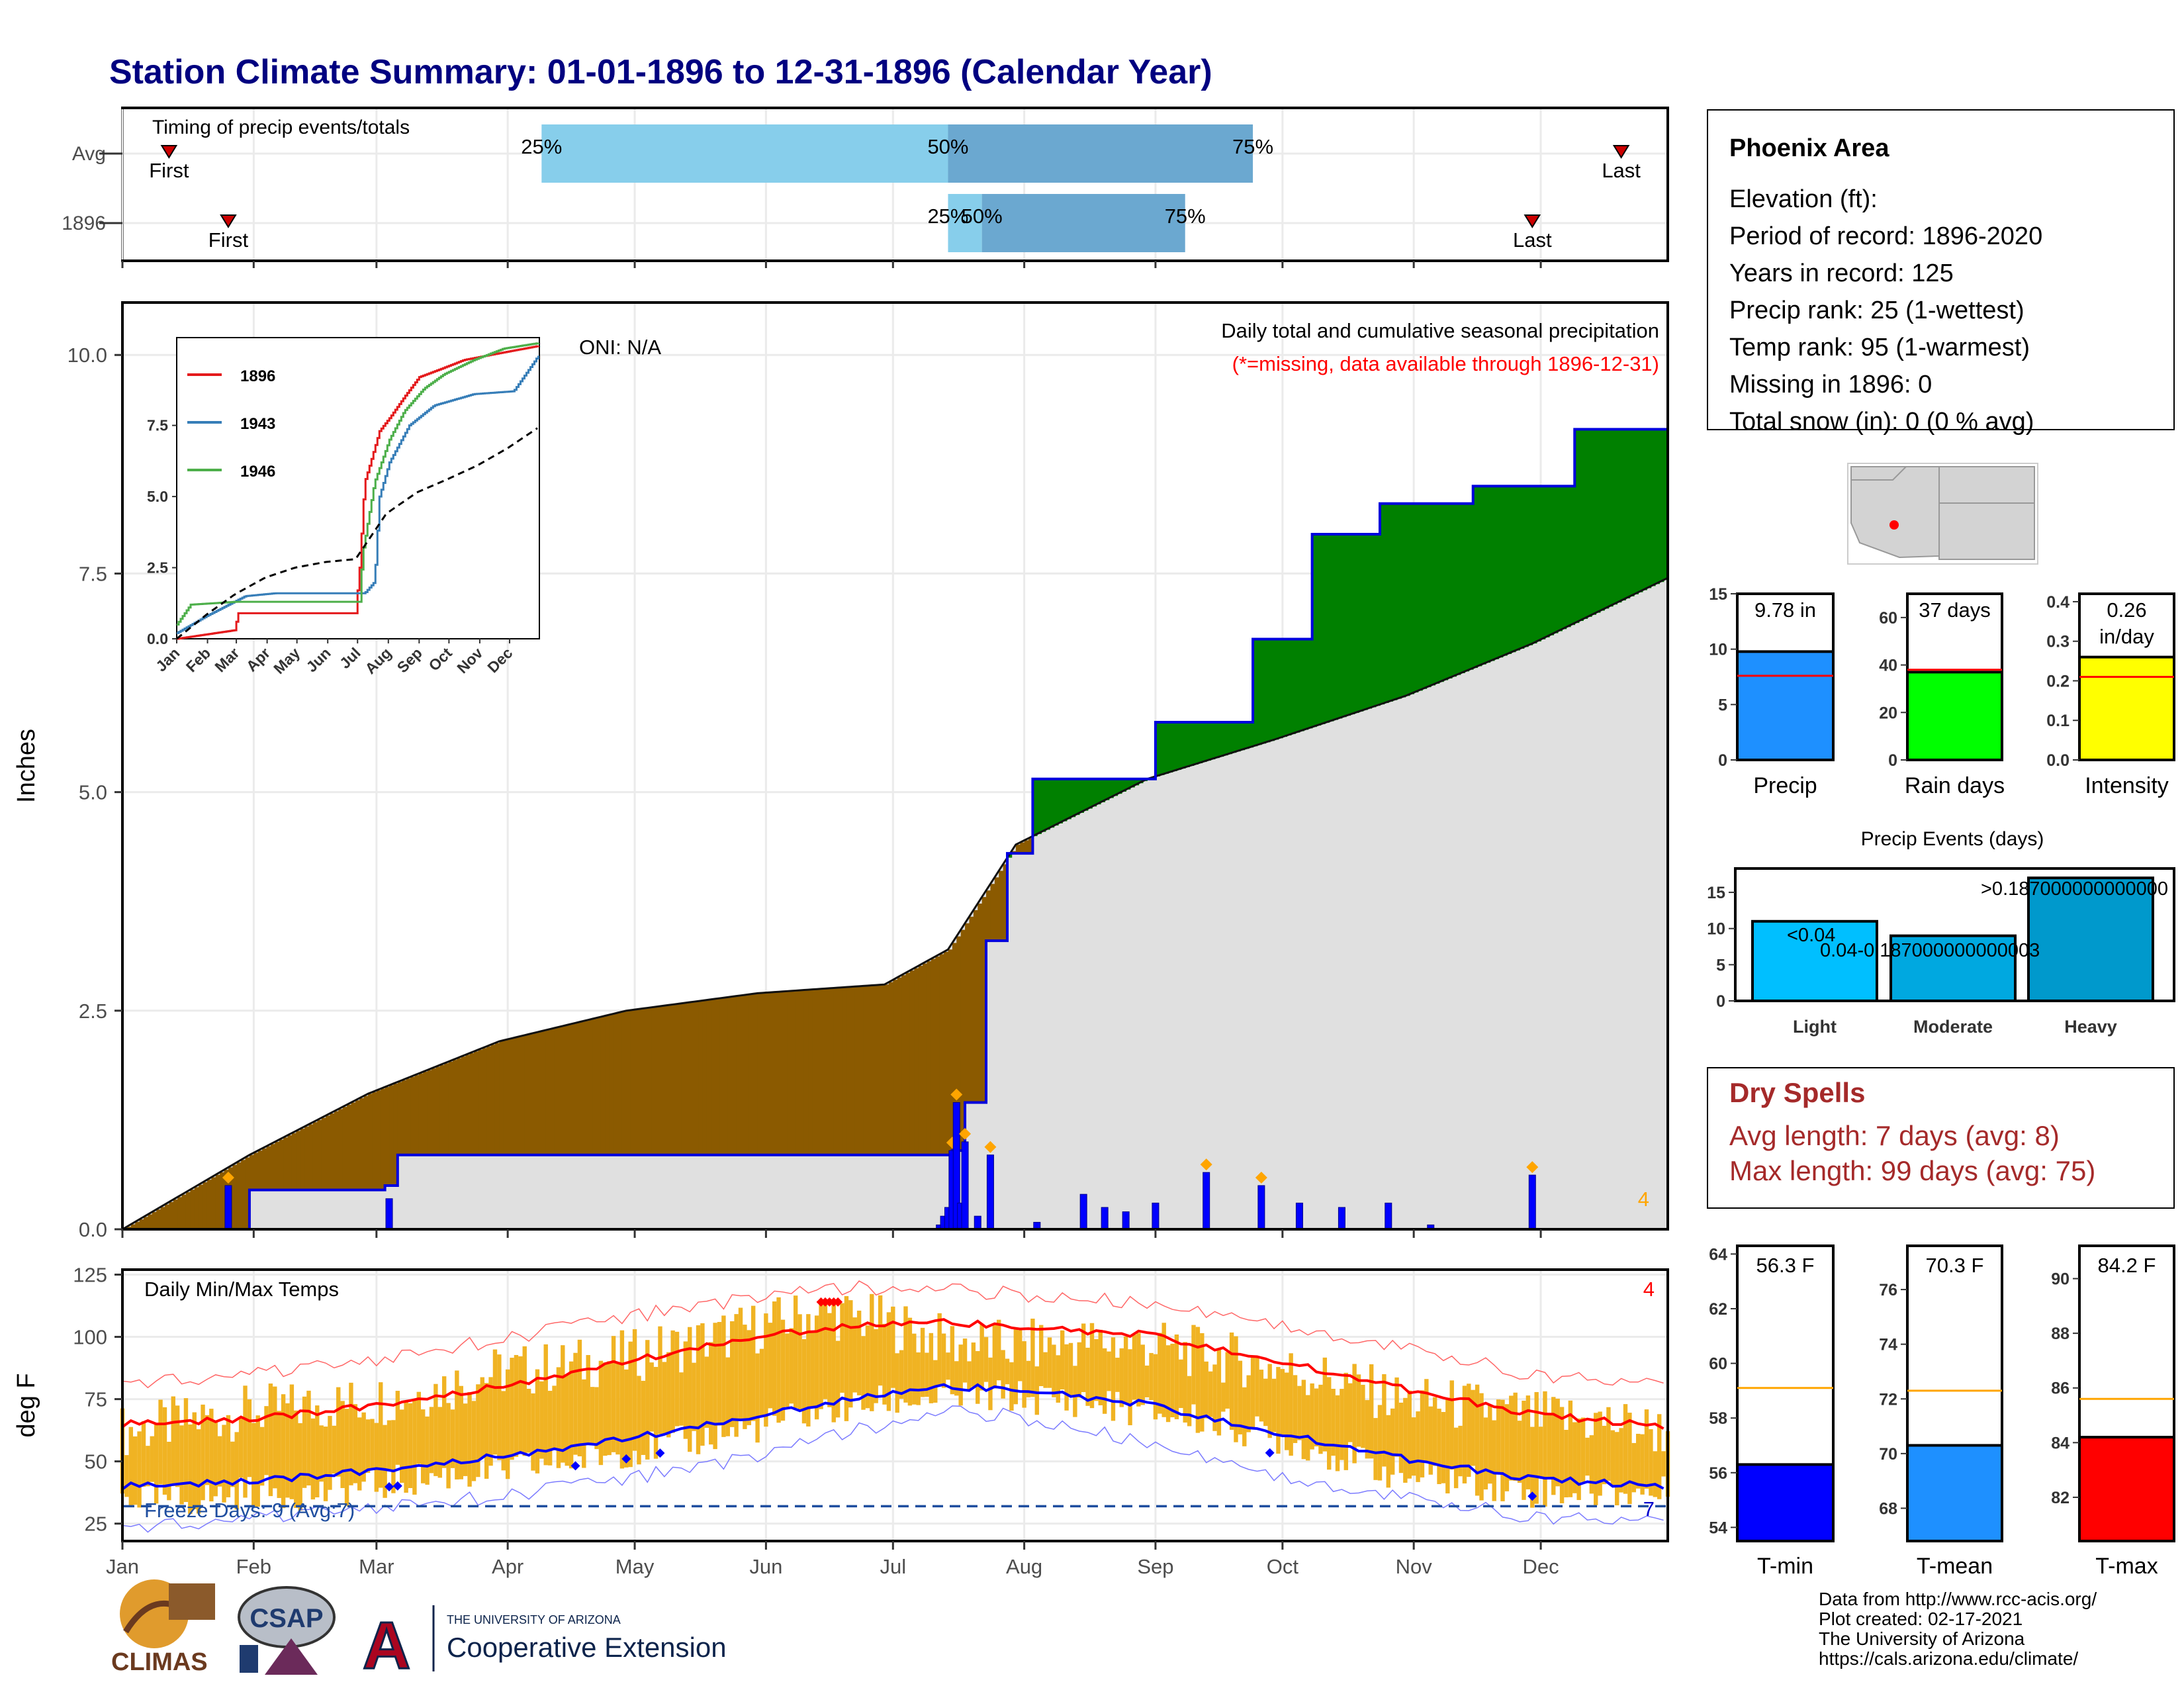 The height and width of the screenshot is (1688, 2184). Describe the element at coordinates (541, 146) in the screenshot. I see `timing-pct-label-Avg-0: 25%` at that location.